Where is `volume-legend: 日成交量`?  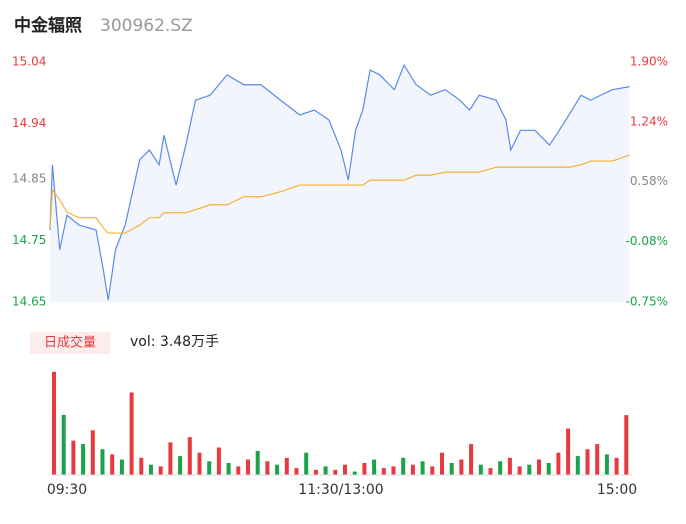
volume-legend: 日成交量 is located at coordinates (70, 343).